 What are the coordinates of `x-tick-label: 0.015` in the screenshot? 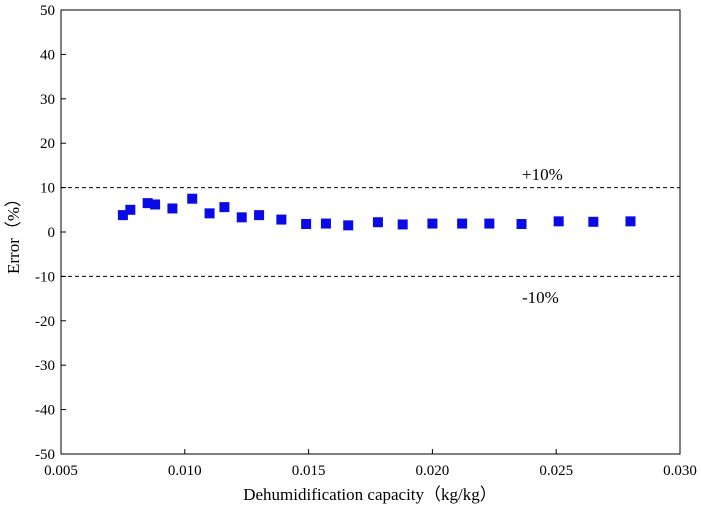 It's located at (309, 471).